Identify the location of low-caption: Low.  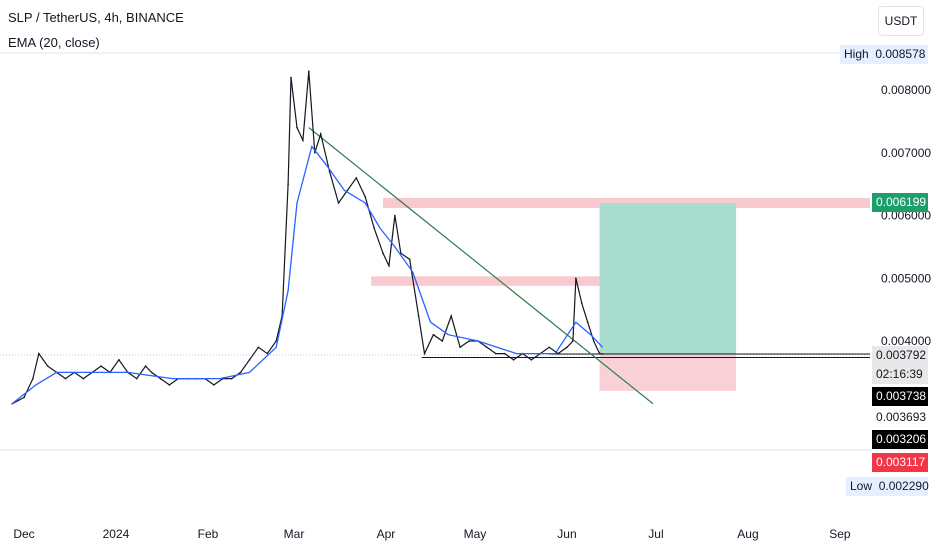
(861, 486).